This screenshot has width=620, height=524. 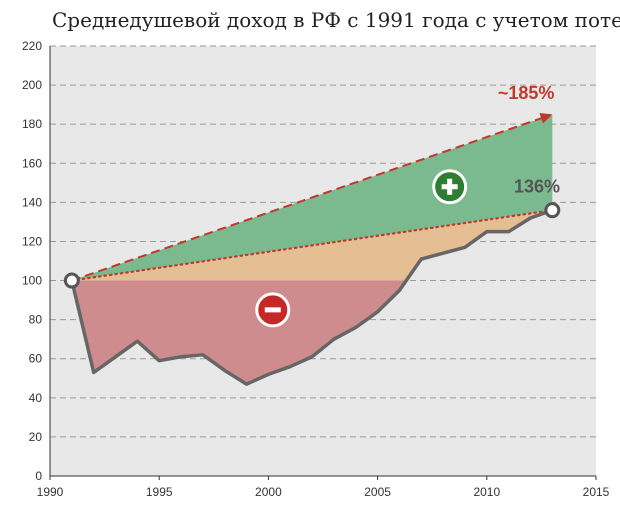 I want to click on y-tick-label: 20, so click(x=36, y=437).